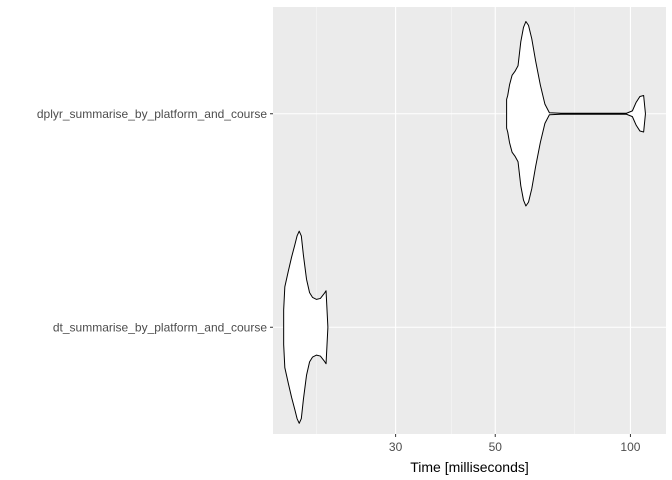 The width and height of the screenshot is (672, 480). I want to click on x-axis-title: Time [milliseconds], so click(469, 467).